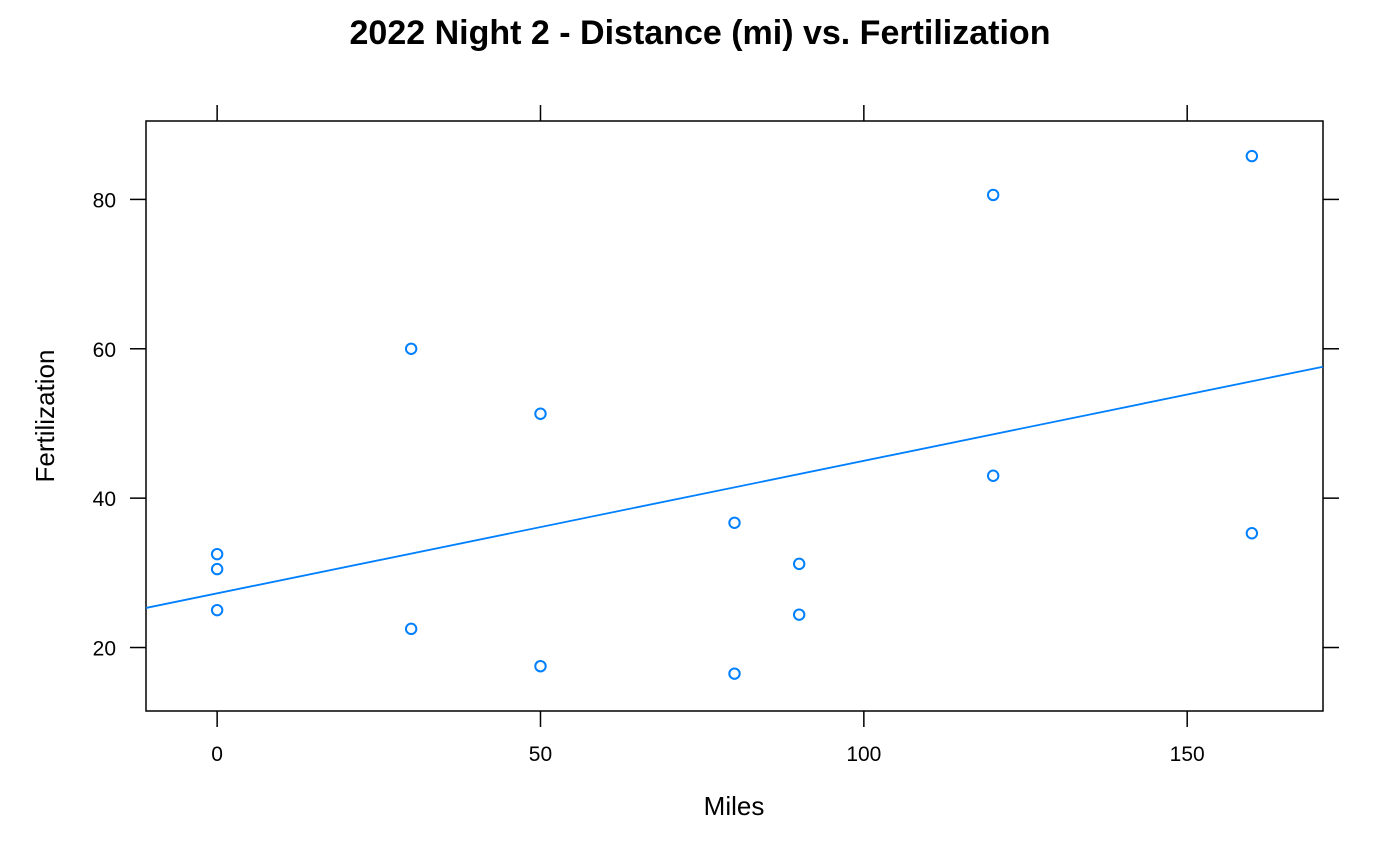  What do you see at coordinates (217, 754) in the screenshot?
I see `x-tick-label-0: 0` at bounding box center [217, 754].